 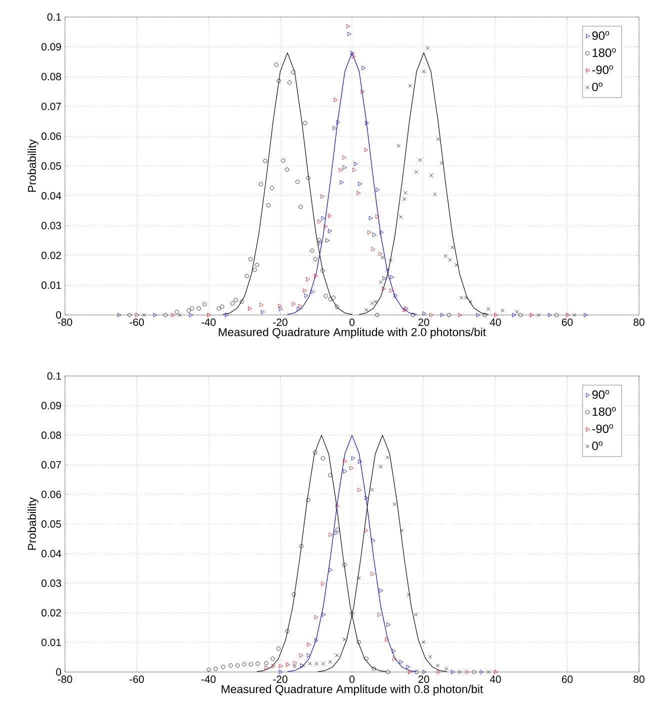 What do you see at coordinates (51, 47) in the screenshot?
I see `y-tick-label: 0.09` at bounding box center [51, 47].